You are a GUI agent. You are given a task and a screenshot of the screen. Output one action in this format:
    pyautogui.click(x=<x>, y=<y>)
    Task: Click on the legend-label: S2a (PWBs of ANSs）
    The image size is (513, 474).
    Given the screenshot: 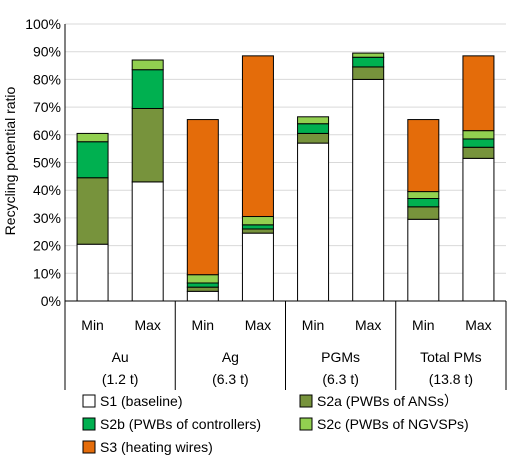 What is the action you would take?
    pyautogui.click(x=387, y=401)
    